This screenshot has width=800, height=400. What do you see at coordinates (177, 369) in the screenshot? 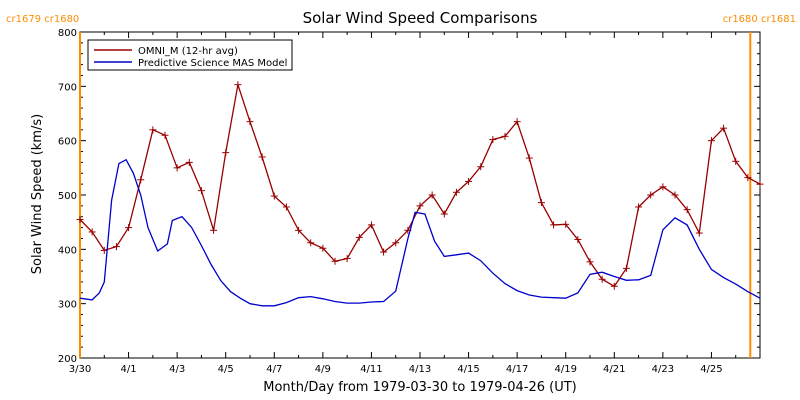
I see `x-tick-label: 4/3` at bounding box center [177, 369].